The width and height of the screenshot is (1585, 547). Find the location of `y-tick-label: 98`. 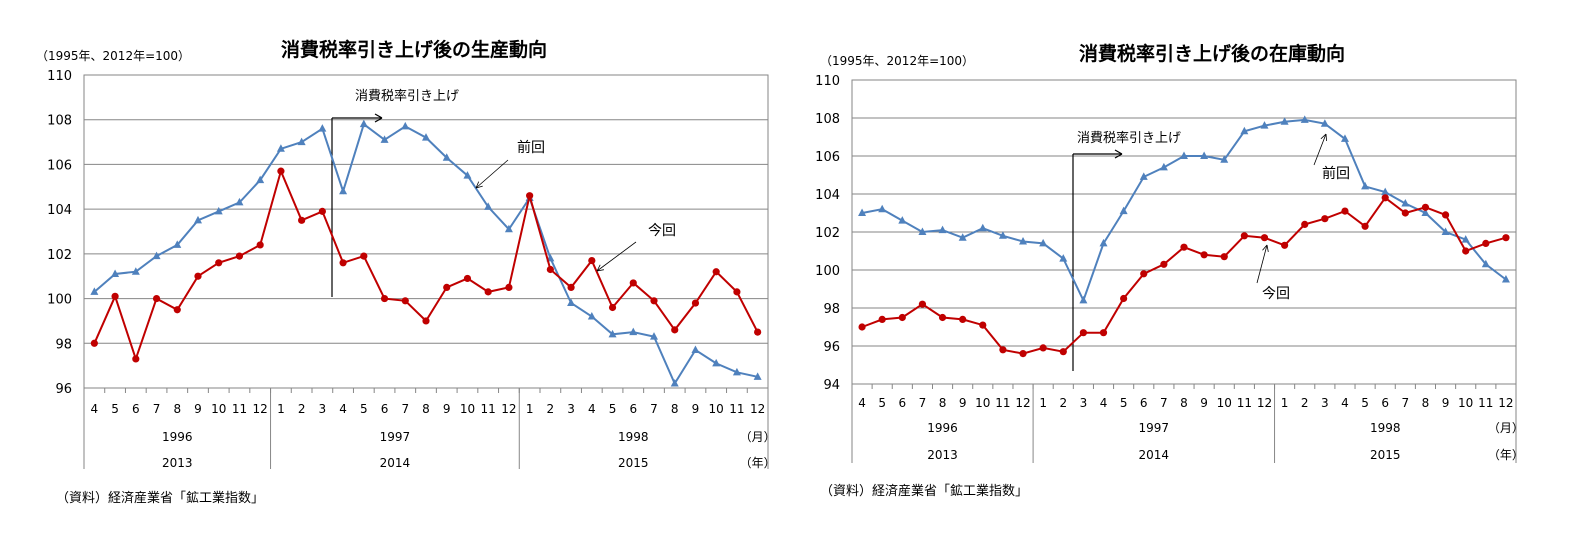

y-tick-label: 98 is located at coordinates (63, 344).